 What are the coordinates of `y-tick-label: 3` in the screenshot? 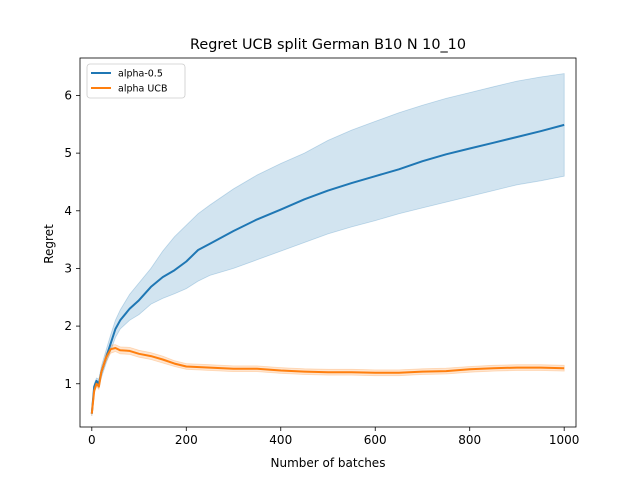 It's located at (68, 268).